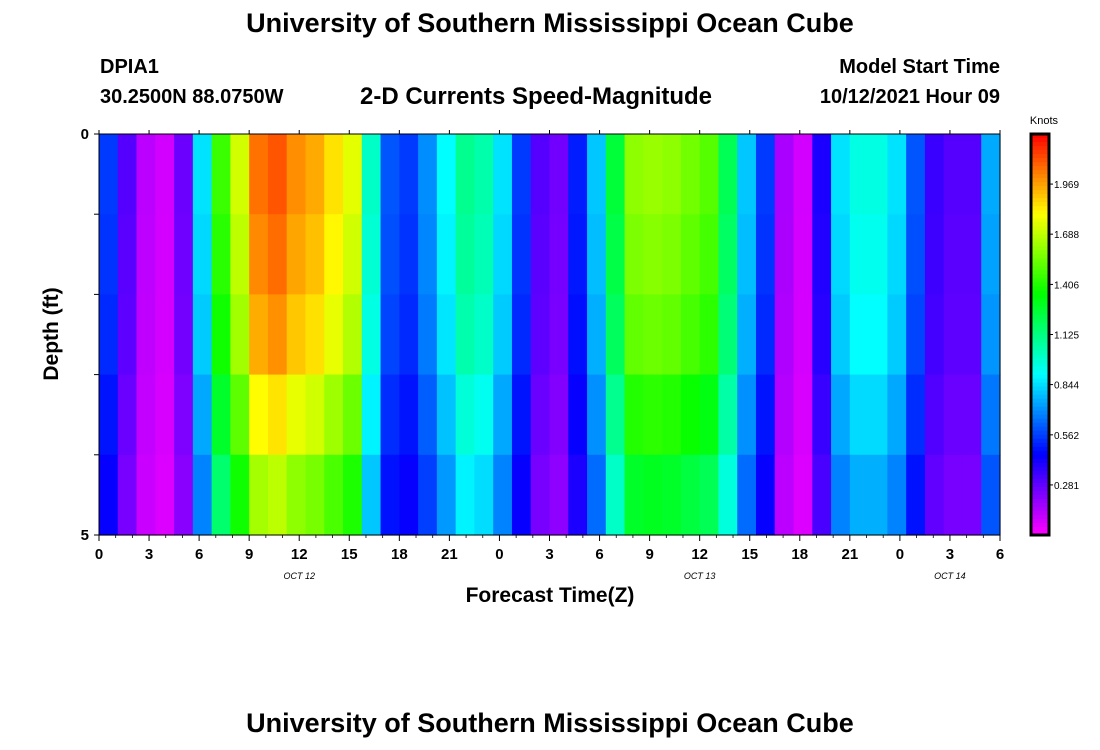  What do you see at coordinates (1066, 185) in the screenshot?
I see `colorbar-tick-label: 1.969` at bounding box center [1066, 185].